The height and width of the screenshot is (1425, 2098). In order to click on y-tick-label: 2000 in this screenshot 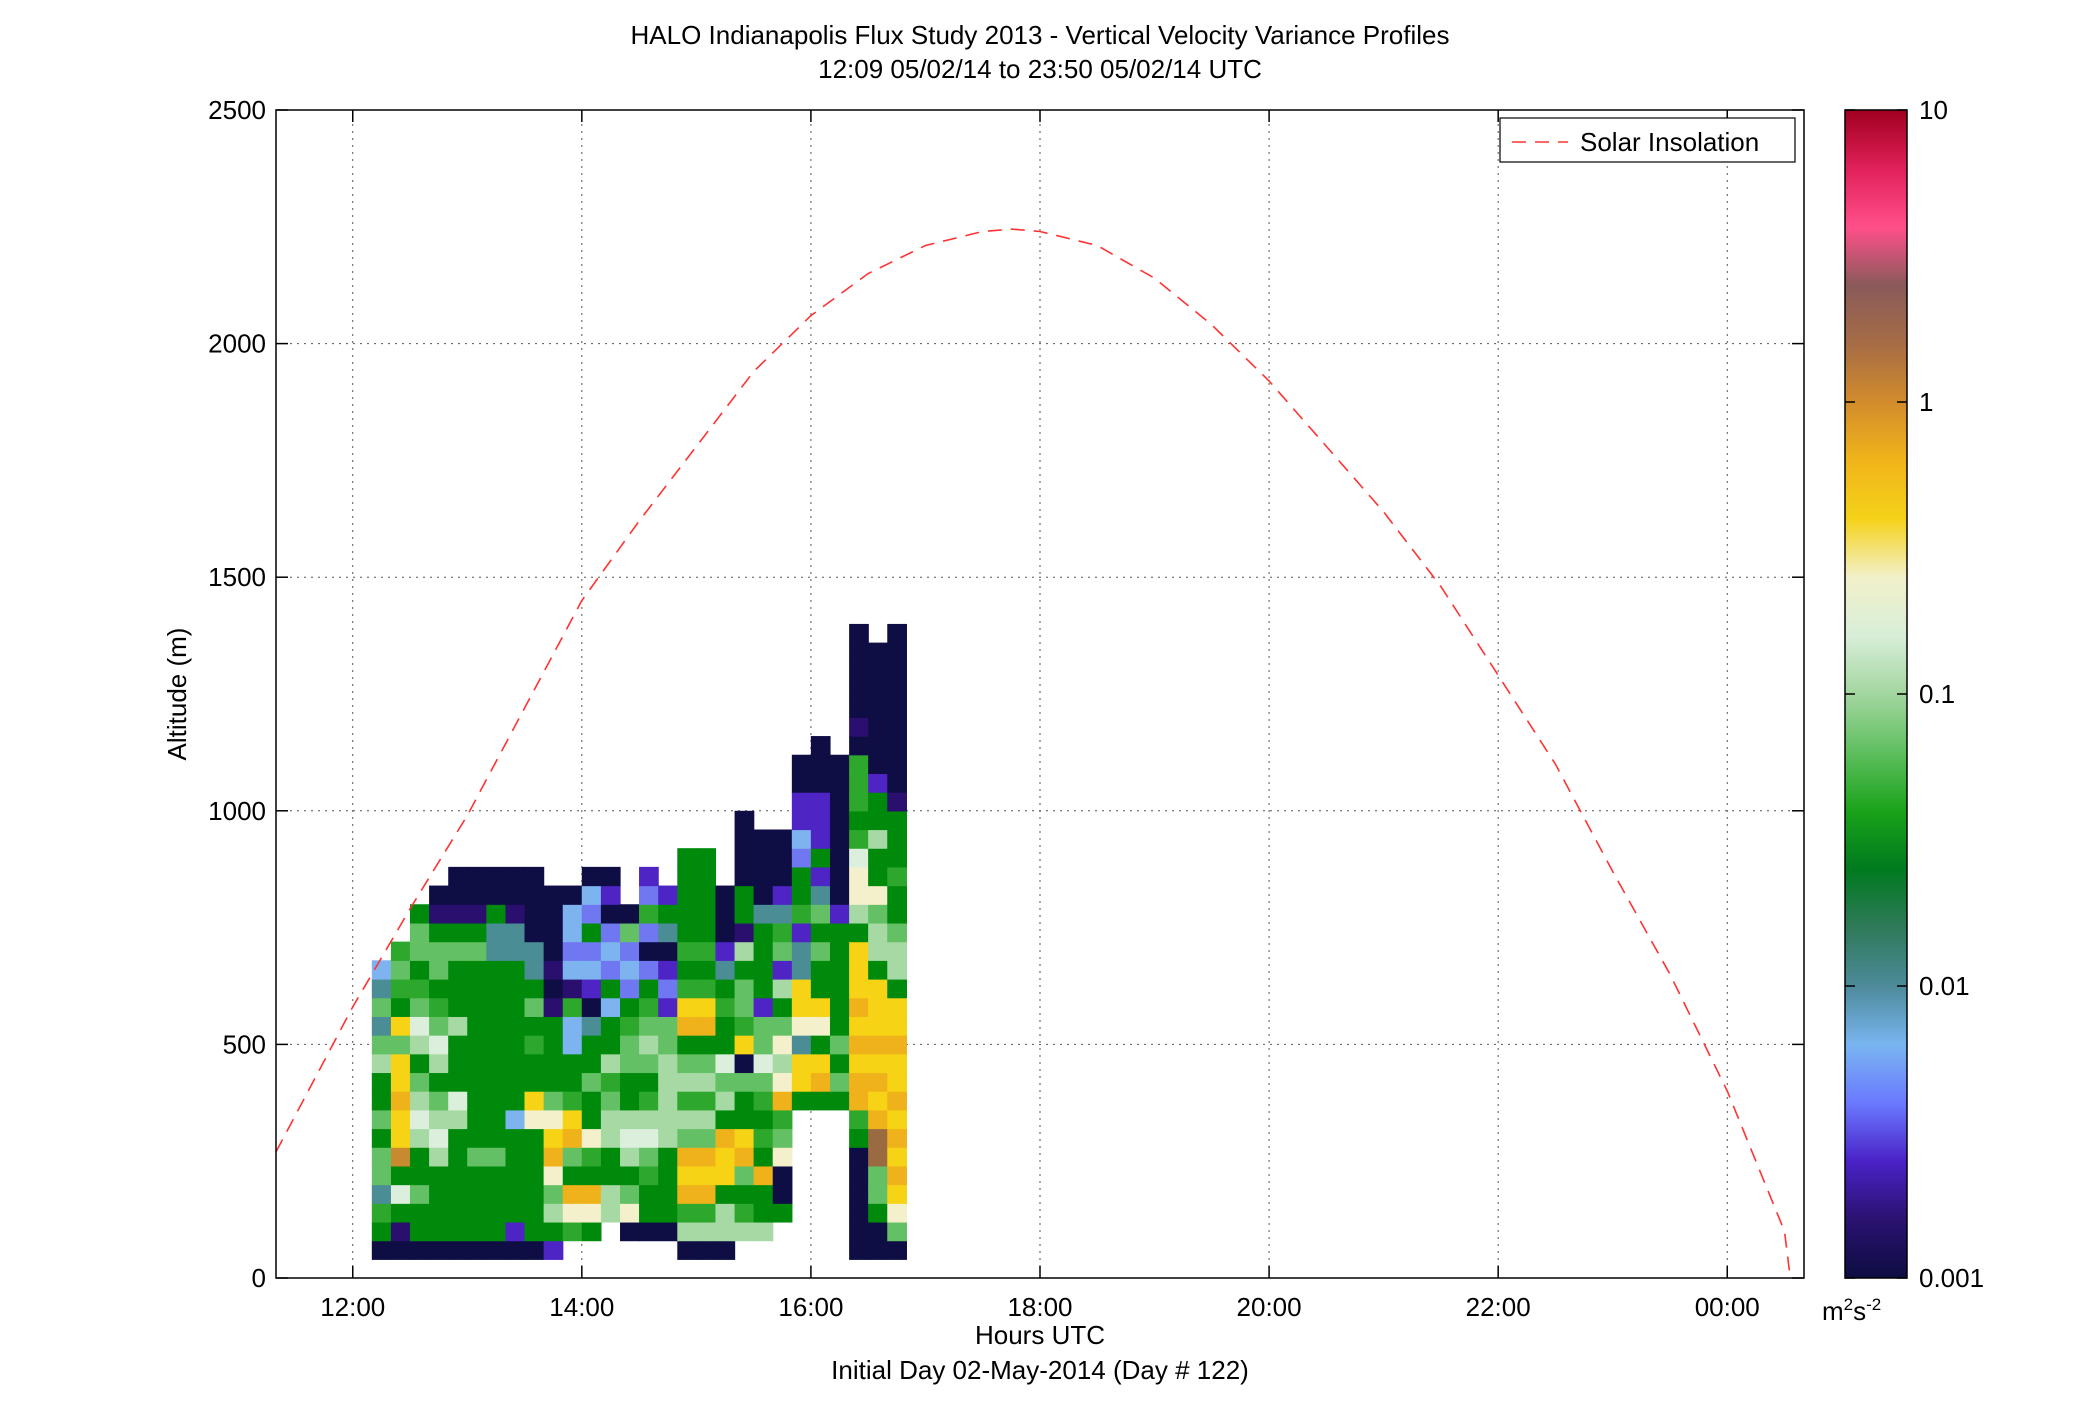, I will do `click(237, 344)`.